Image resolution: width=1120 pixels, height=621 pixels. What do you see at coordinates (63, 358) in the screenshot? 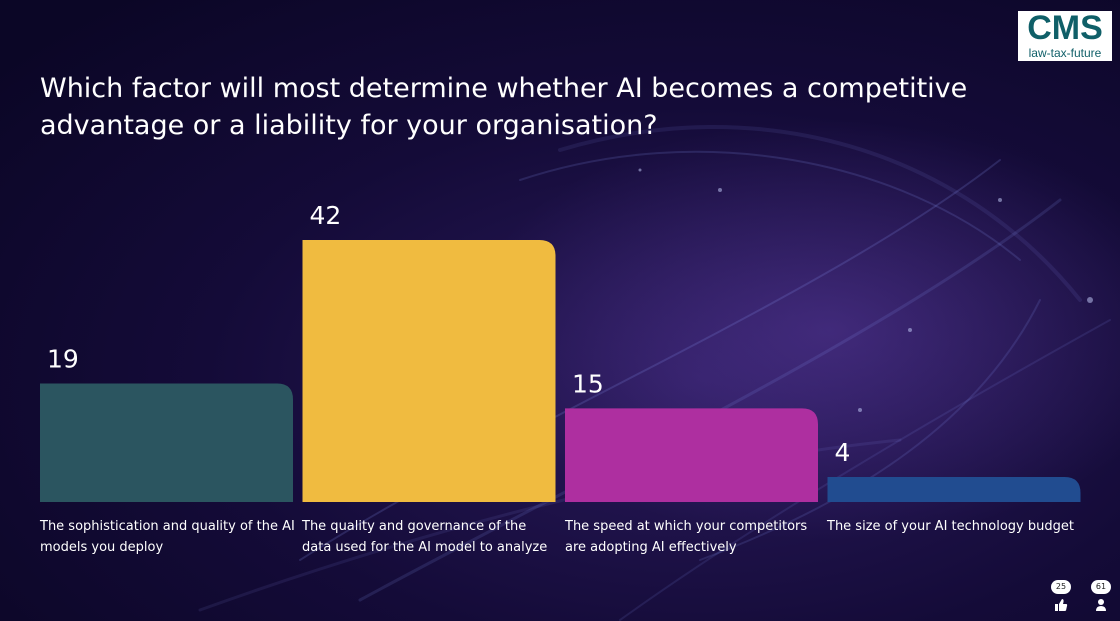
I see `value-label-1: 19` at bounding box center [63, 358].